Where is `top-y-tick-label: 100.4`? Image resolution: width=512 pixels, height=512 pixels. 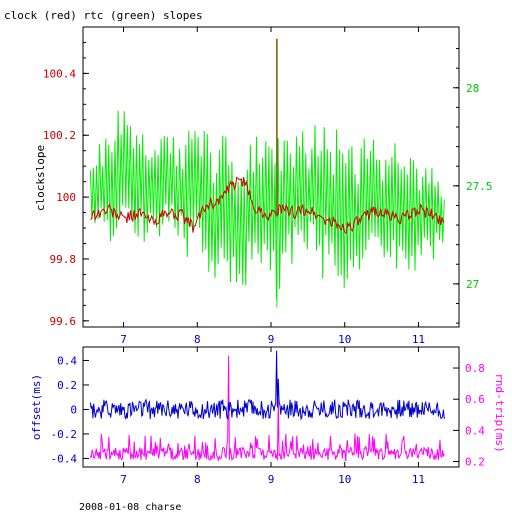 top-y-tick-label: 100.4 is located at coordinates (59, 73).